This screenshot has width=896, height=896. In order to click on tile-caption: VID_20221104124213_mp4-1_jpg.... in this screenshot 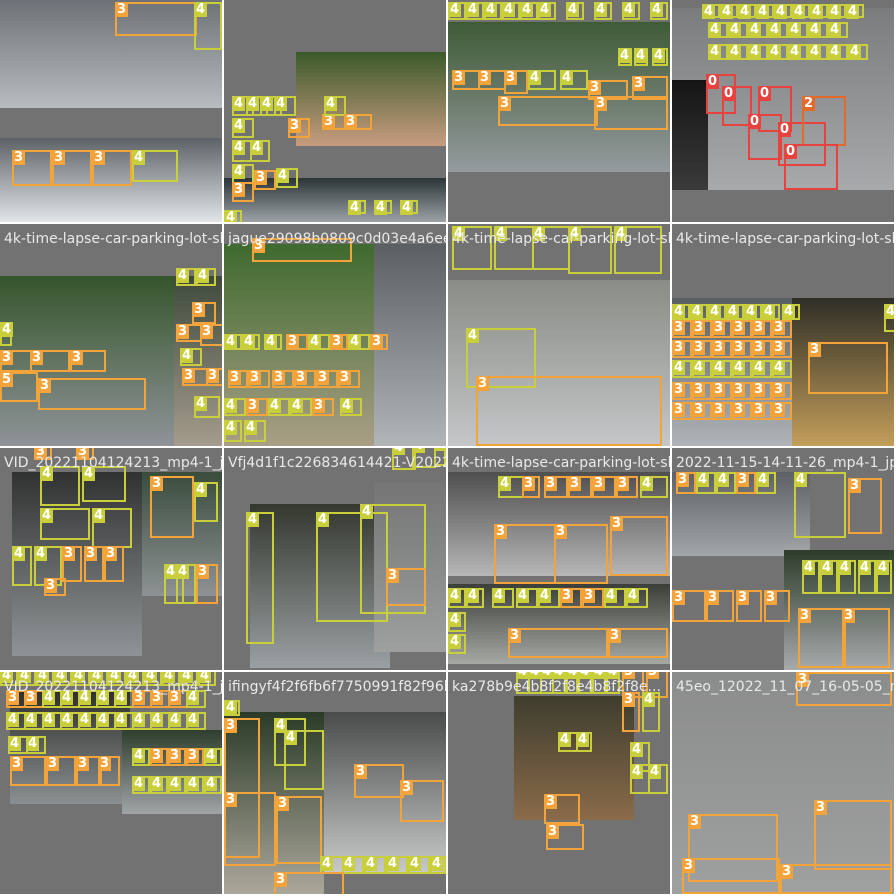, I will do `click(113, 687)`.